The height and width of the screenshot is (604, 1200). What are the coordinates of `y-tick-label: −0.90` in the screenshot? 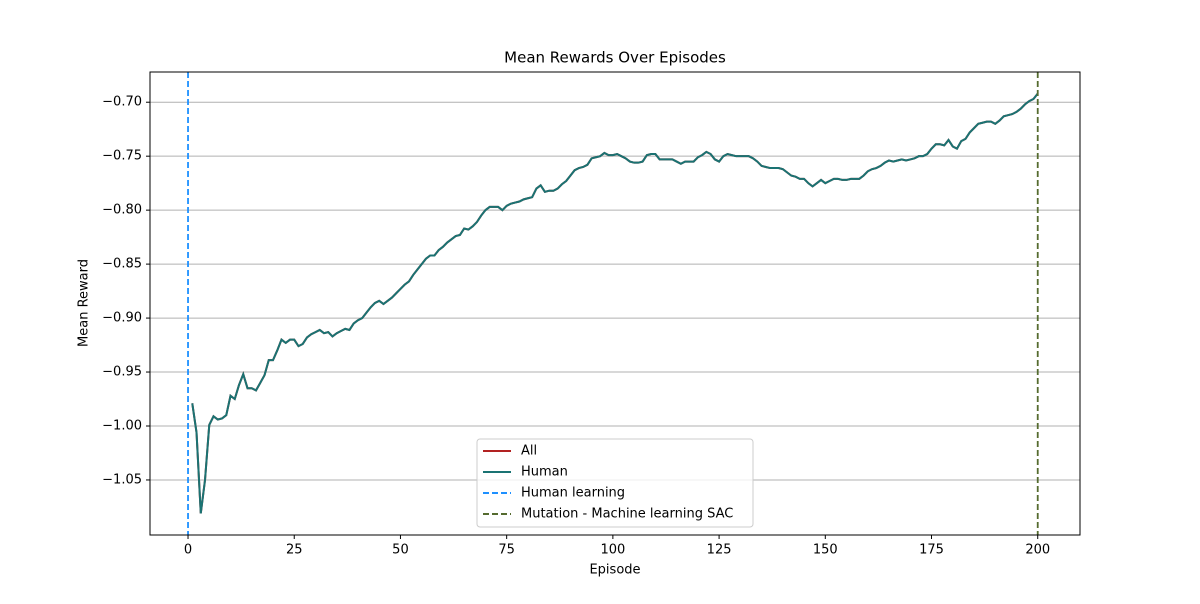 It's located at (122, 318).